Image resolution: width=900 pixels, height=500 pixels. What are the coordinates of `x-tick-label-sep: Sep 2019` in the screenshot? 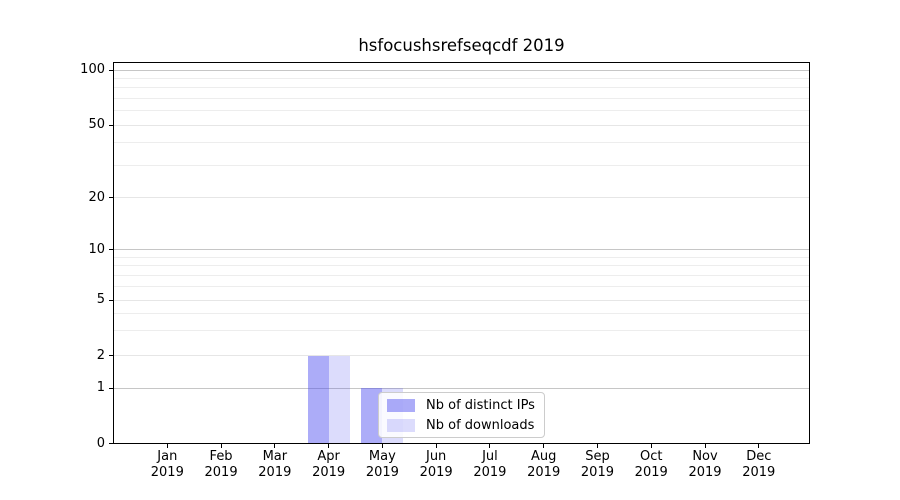 It's located at (597, 464).